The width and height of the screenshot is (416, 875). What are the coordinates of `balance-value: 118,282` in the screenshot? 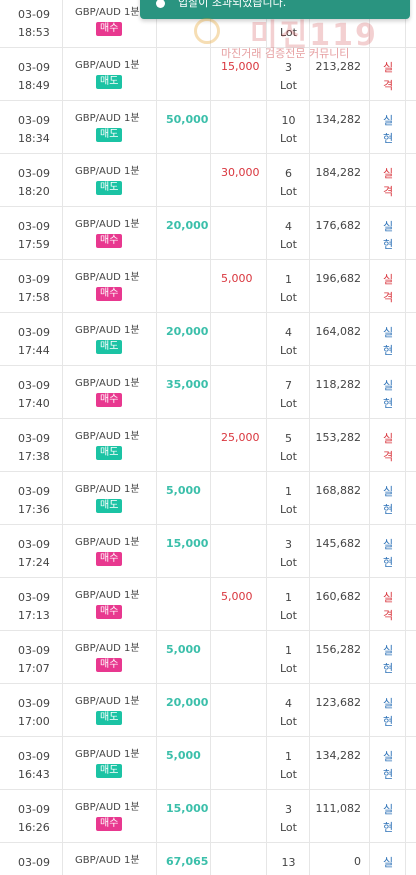 It's located at (338, 384).